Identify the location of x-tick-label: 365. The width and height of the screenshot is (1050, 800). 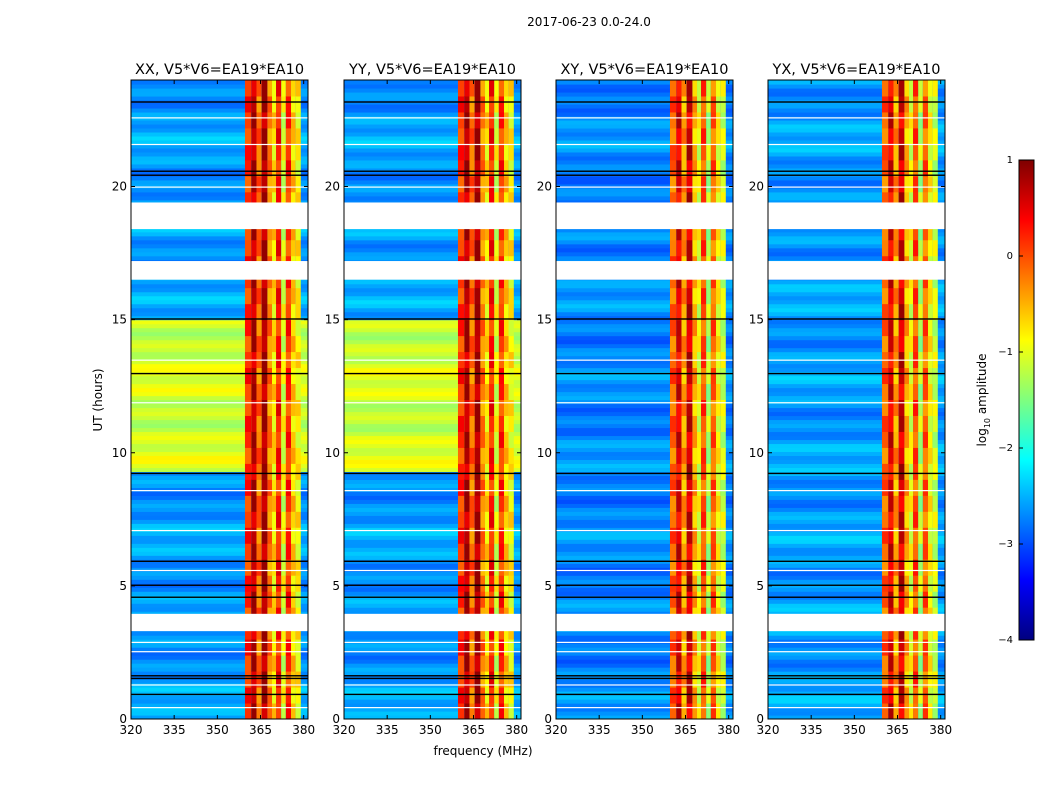
(897, 730).